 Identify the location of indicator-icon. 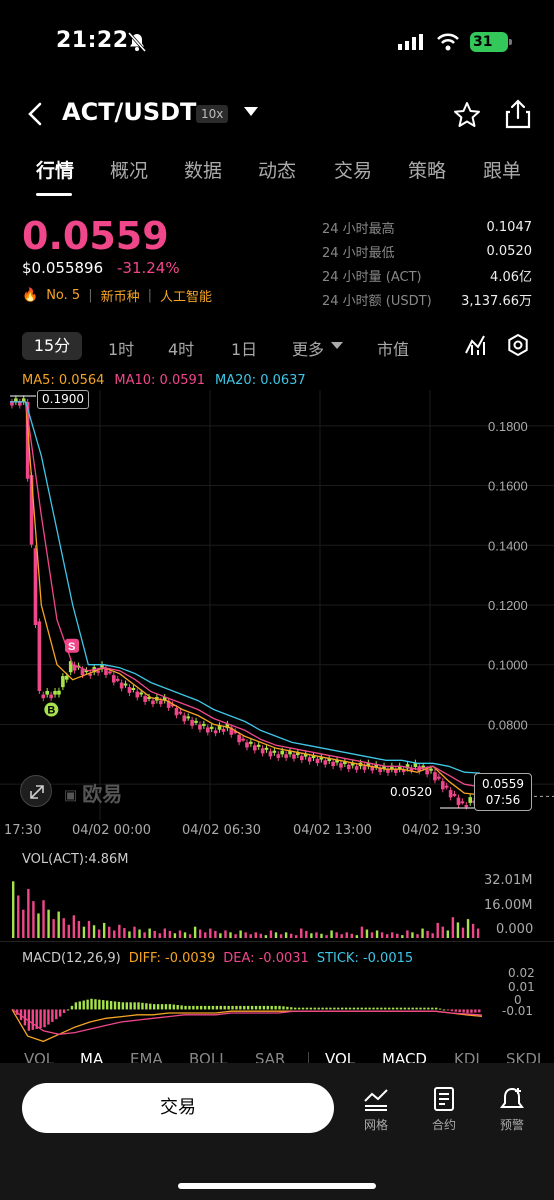
(476, 345).